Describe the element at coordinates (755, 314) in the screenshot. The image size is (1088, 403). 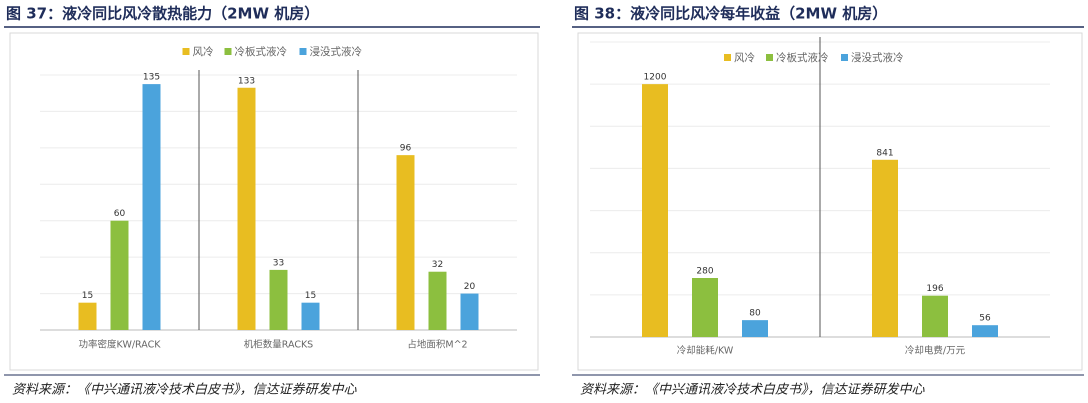
I see `value-label: 80` at that location.